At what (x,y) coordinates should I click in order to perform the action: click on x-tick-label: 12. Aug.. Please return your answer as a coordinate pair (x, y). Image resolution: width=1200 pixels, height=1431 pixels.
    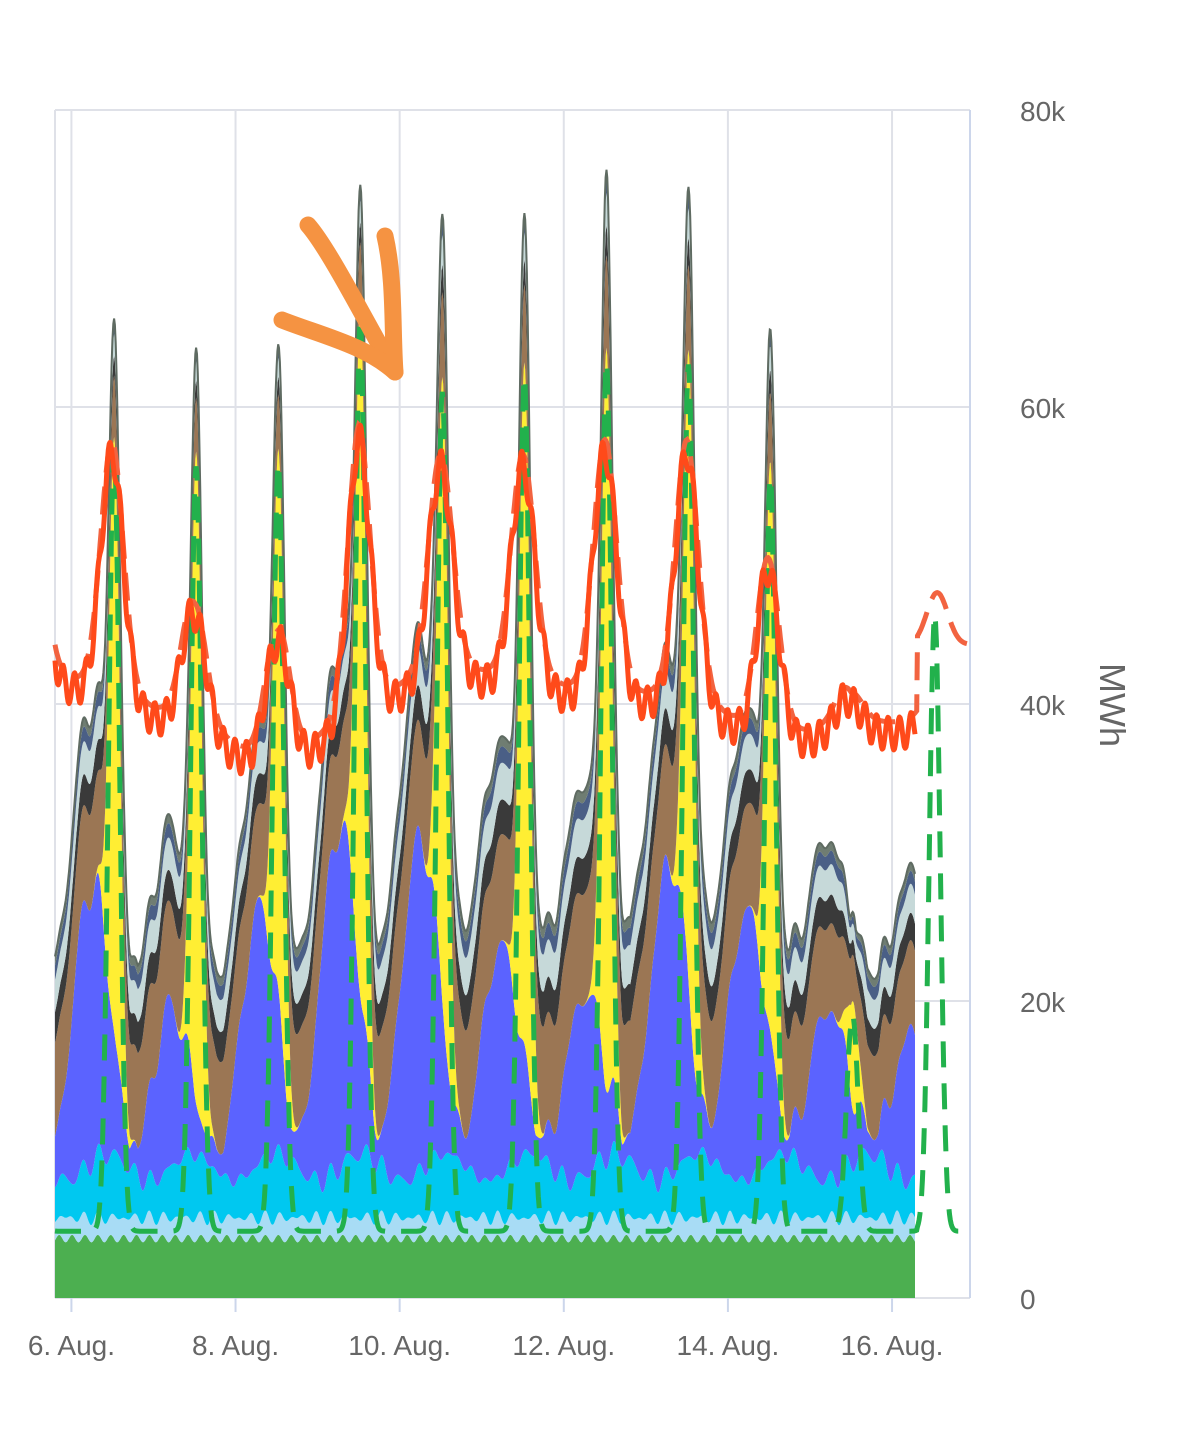
    Looking at the image, I should click on (563, 1345).